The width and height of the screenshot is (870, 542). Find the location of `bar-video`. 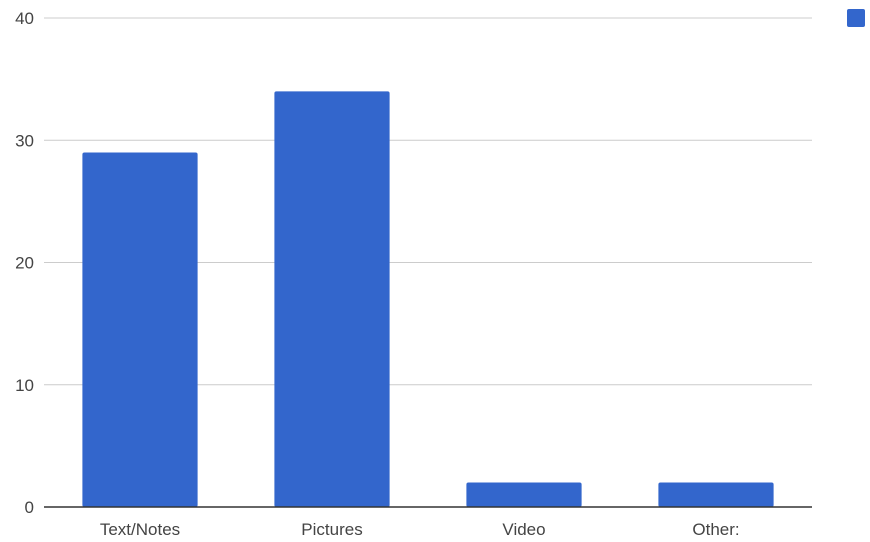

bar-video is located at coordinates (524, 494).